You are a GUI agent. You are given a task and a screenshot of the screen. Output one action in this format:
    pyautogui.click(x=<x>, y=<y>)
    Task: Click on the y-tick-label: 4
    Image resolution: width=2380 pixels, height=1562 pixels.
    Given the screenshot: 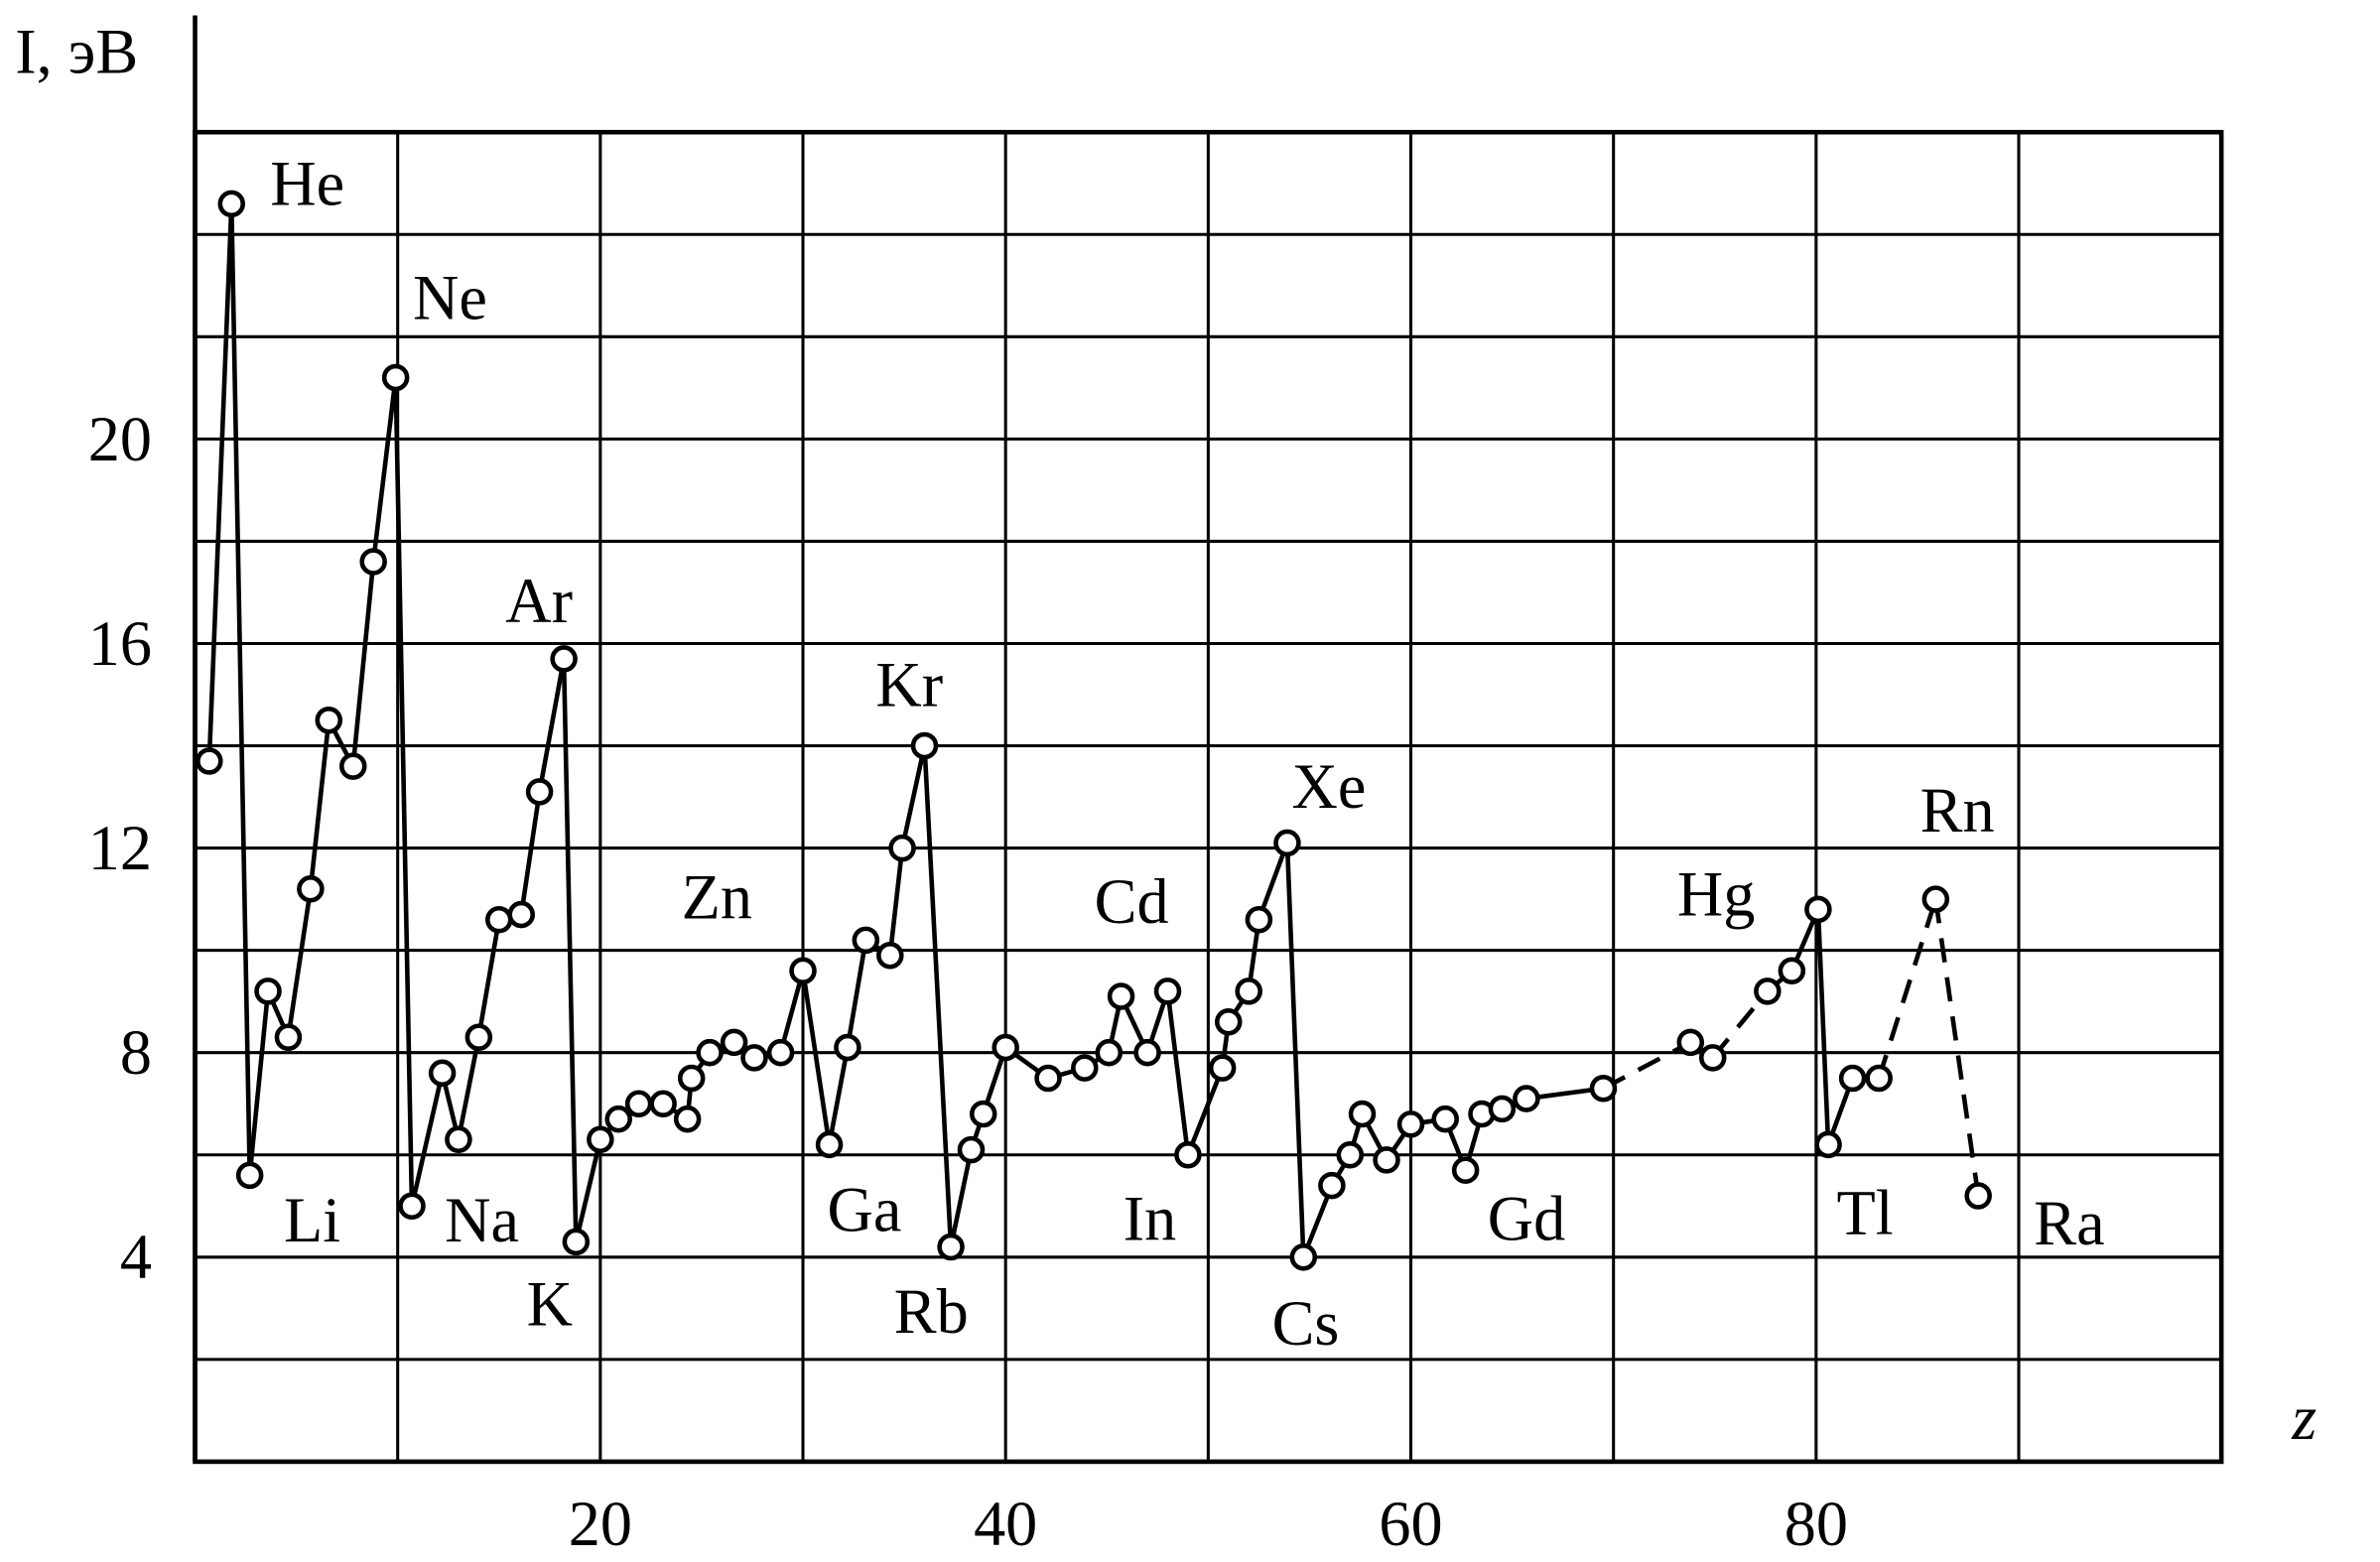 What is the action you would take?
    pyautogui.click(x=136, y=1257)
    